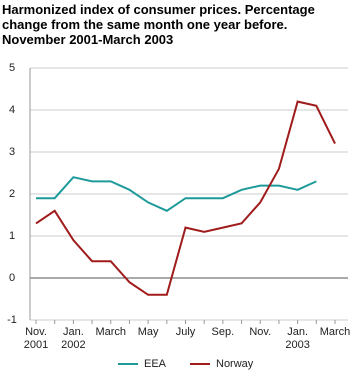  What do you see at coordinates (12, 68) in the screenshot?
I see `y-tick-label: 5` at bounding box center [12, 68].